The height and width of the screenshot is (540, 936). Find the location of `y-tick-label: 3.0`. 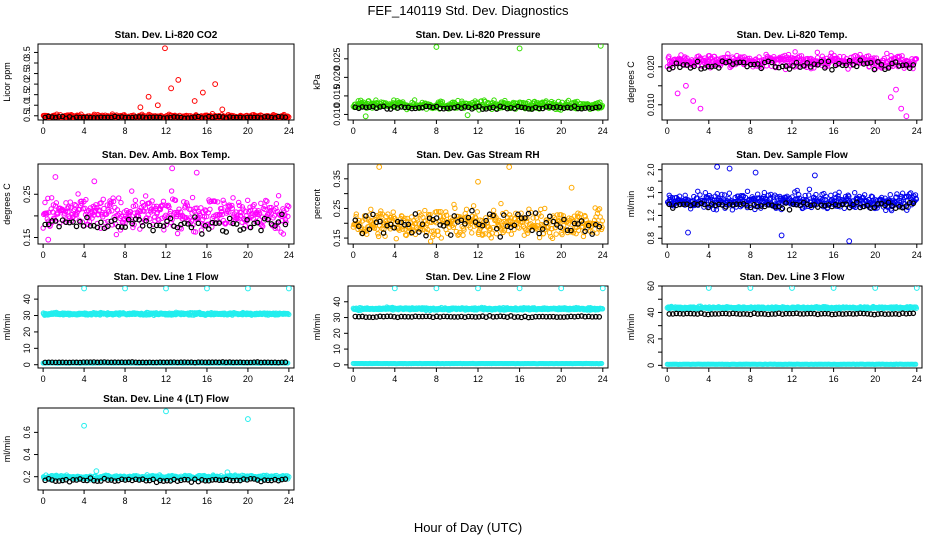

y-tick-label: 3.0 is located at coordinates (27, 63).